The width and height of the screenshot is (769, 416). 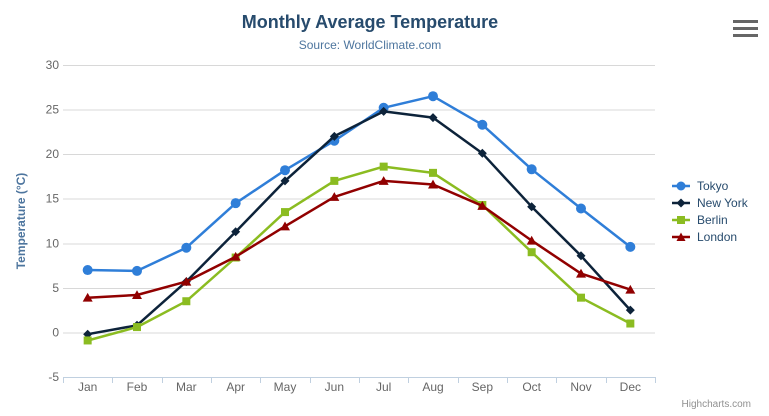 What do you see at coordinates (53, 110) in the screenshot?
I see `y-axis-label: 25` at bounding box center [53, 110].